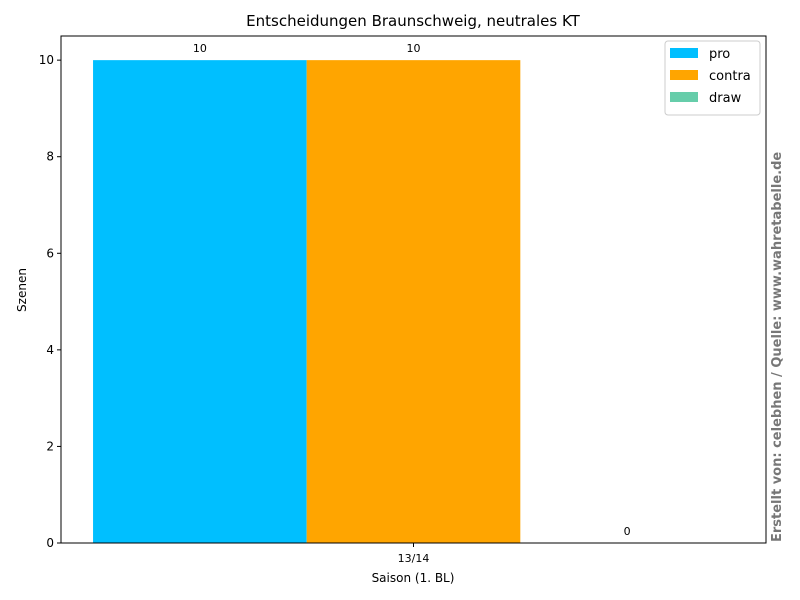  Describe the element at coordinates (684, 97) in the screenshot. I see `legend-swatch-draw` at that location.